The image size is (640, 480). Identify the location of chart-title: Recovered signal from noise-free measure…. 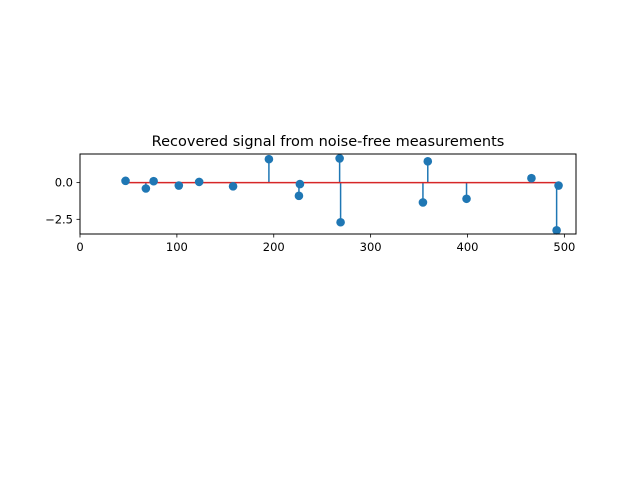
(328, 142).